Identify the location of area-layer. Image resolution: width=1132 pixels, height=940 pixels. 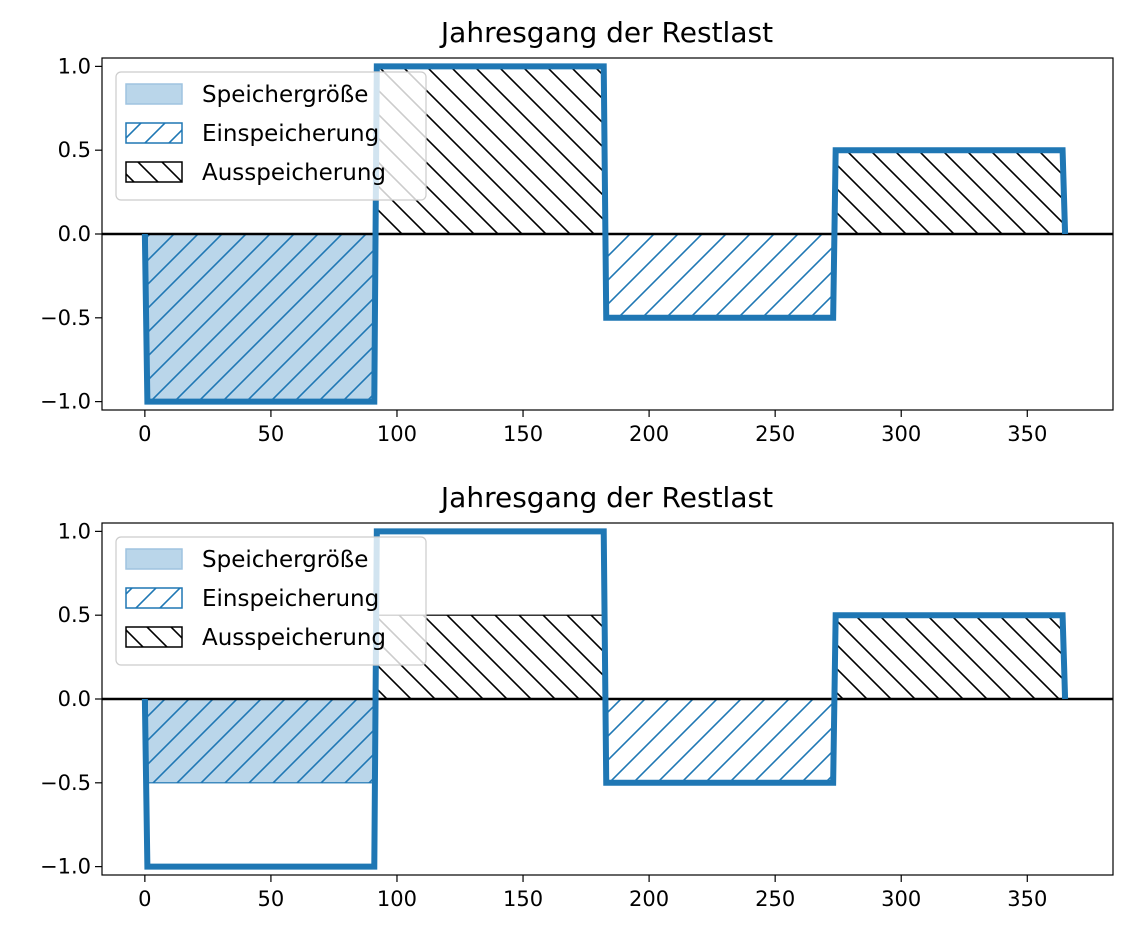
(605, 699).